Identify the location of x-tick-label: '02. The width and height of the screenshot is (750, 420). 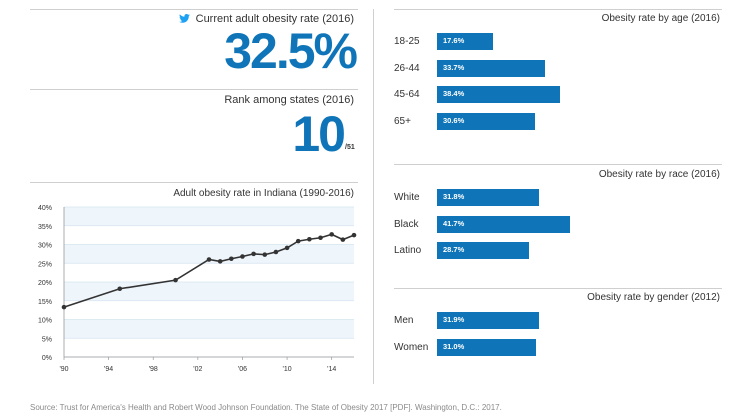
(197, 369).